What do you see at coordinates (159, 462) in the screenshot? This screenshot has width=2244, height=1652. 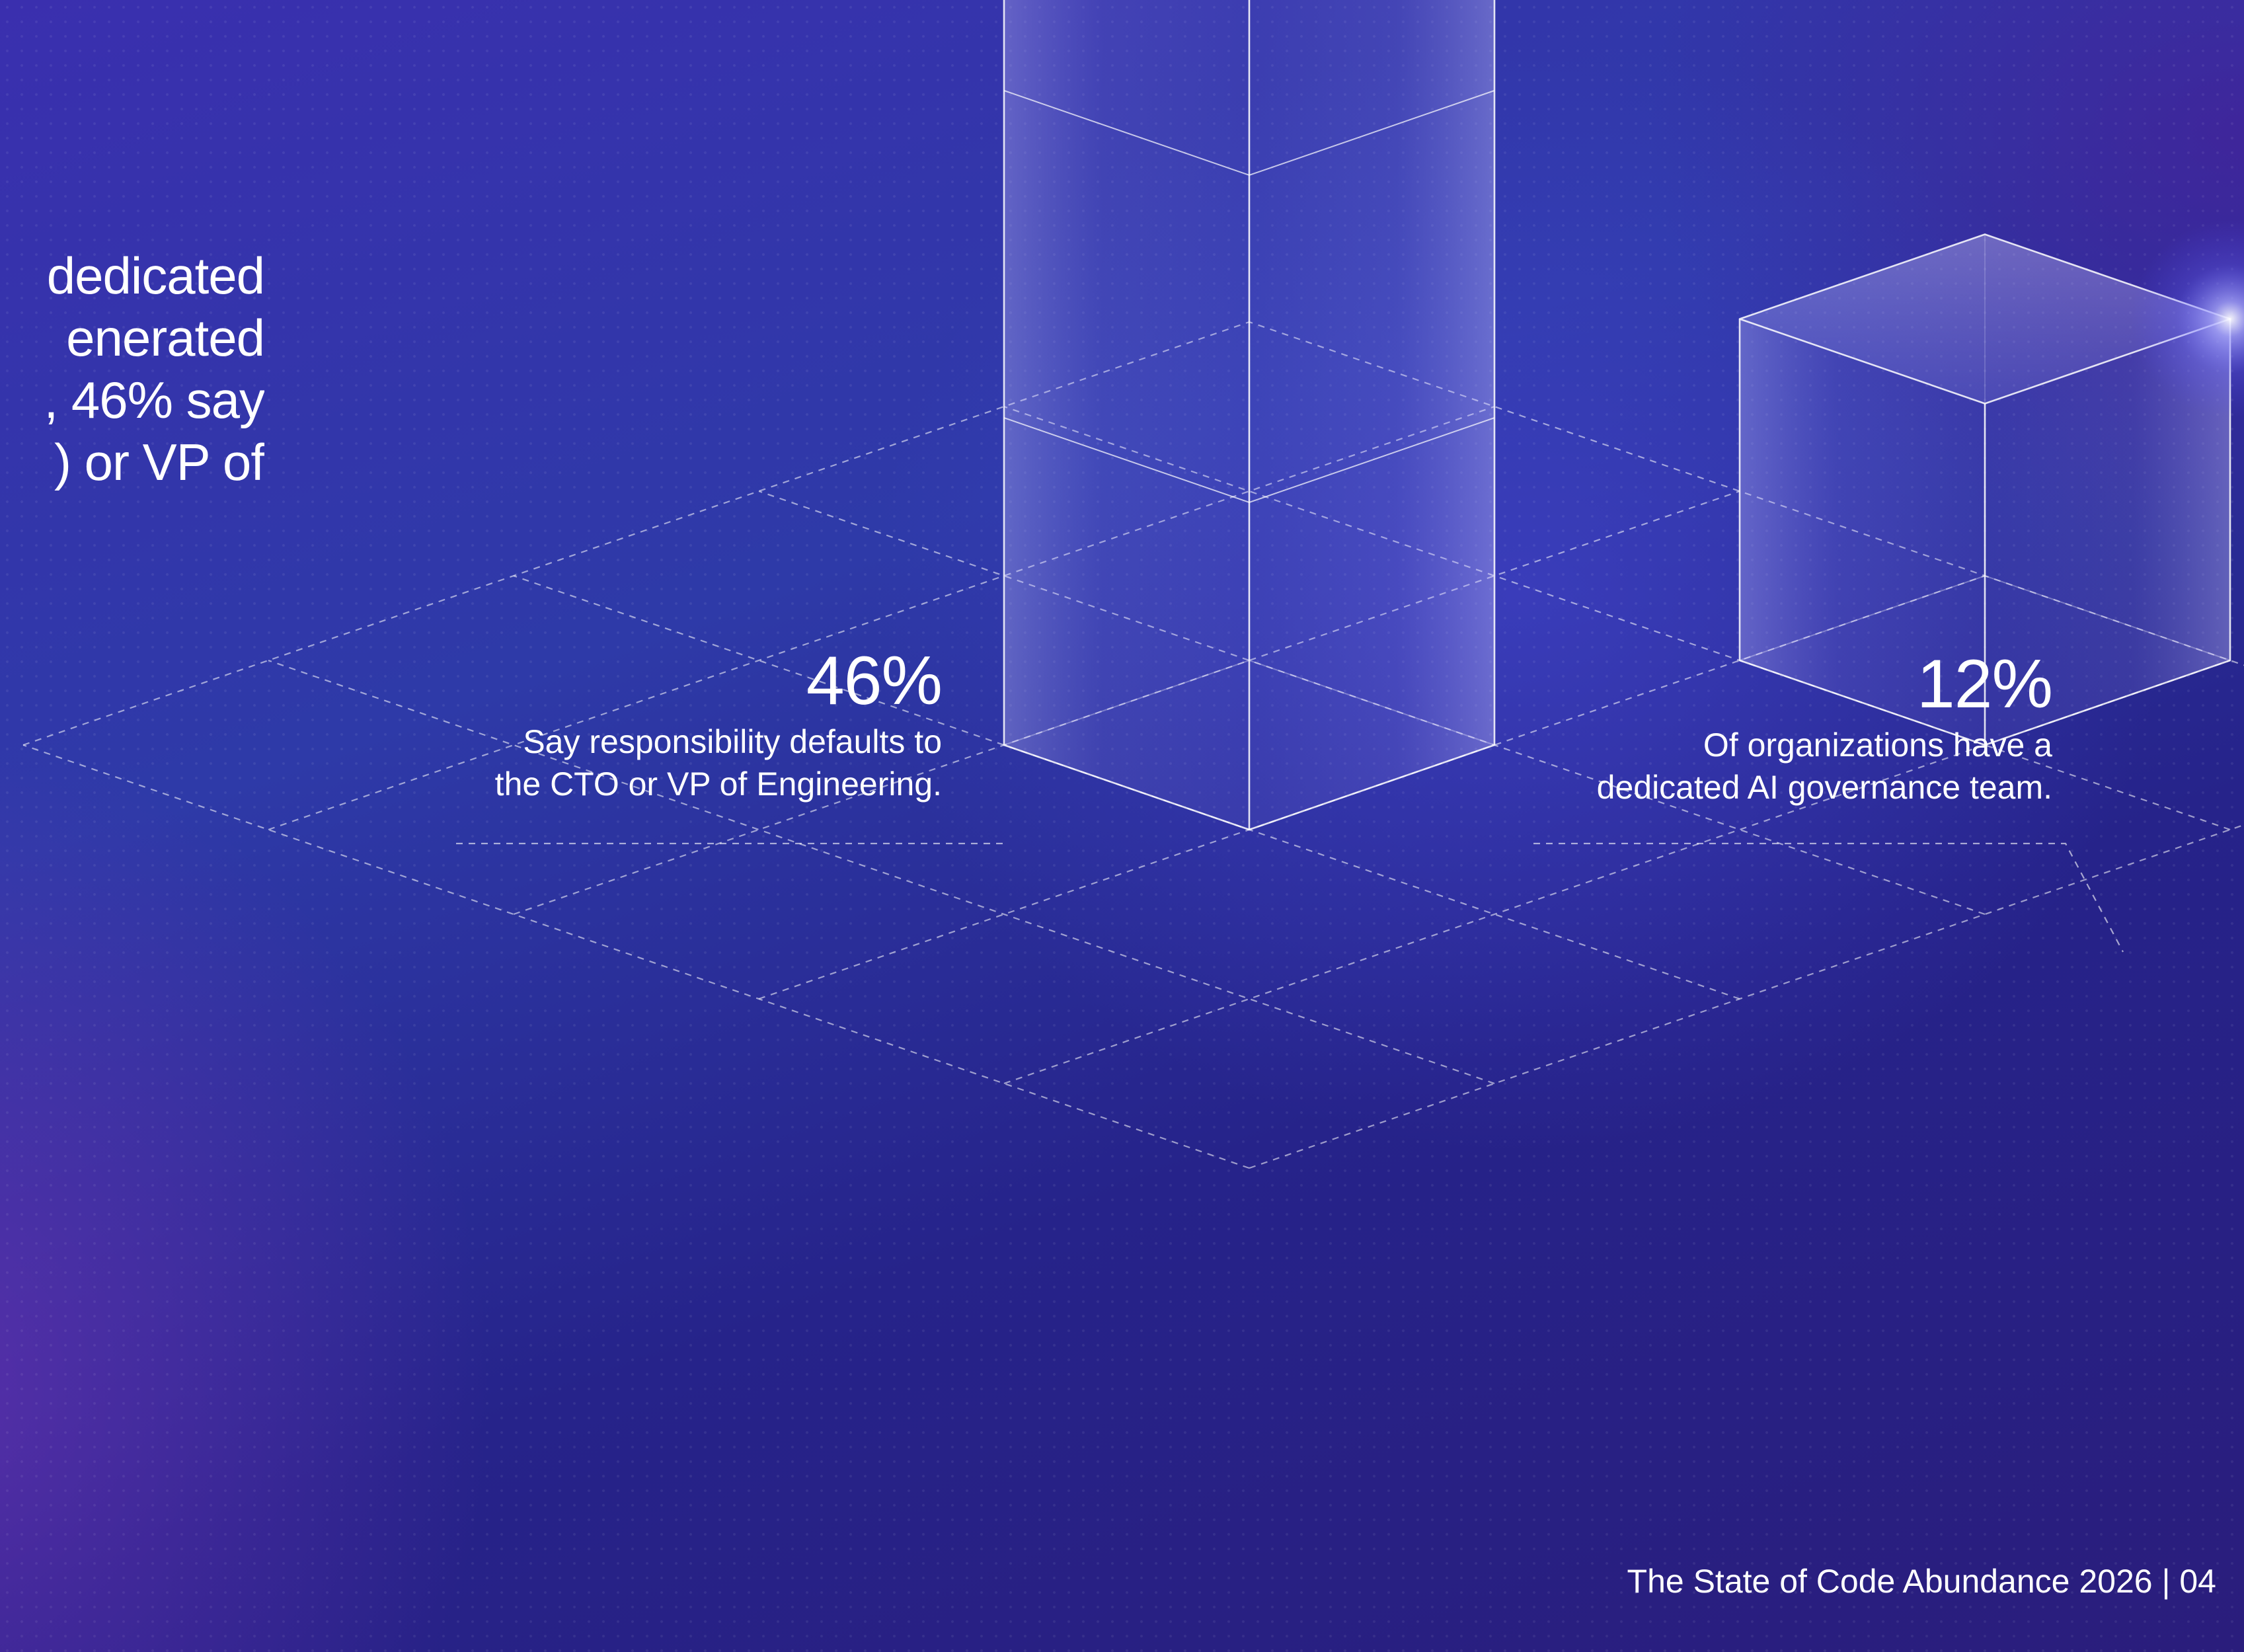 I see `intro-line: ) or VP of` at bounding box center [159, 462].